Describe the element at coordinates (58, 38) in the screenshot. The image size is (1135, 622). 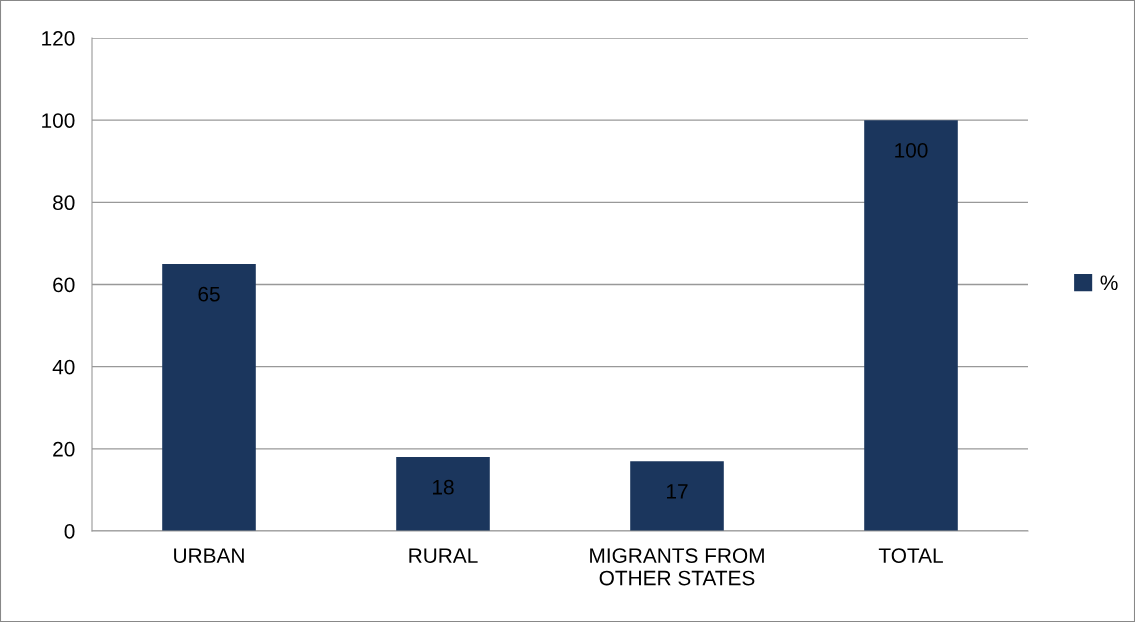
I see `y-tick-label: 120` at that location.